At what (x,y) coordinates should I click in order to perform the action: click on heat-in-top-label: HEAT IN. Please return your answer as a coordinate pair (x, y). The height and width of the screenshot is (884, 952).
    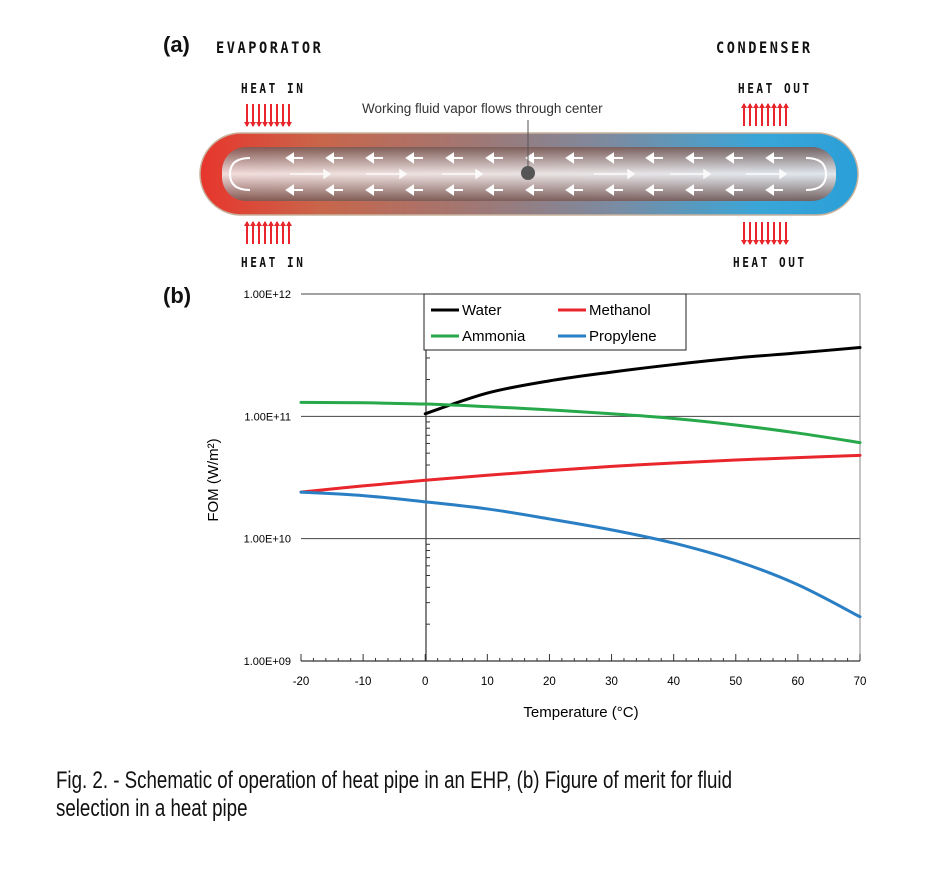
    Looking at the image, I should click on (273, 89).